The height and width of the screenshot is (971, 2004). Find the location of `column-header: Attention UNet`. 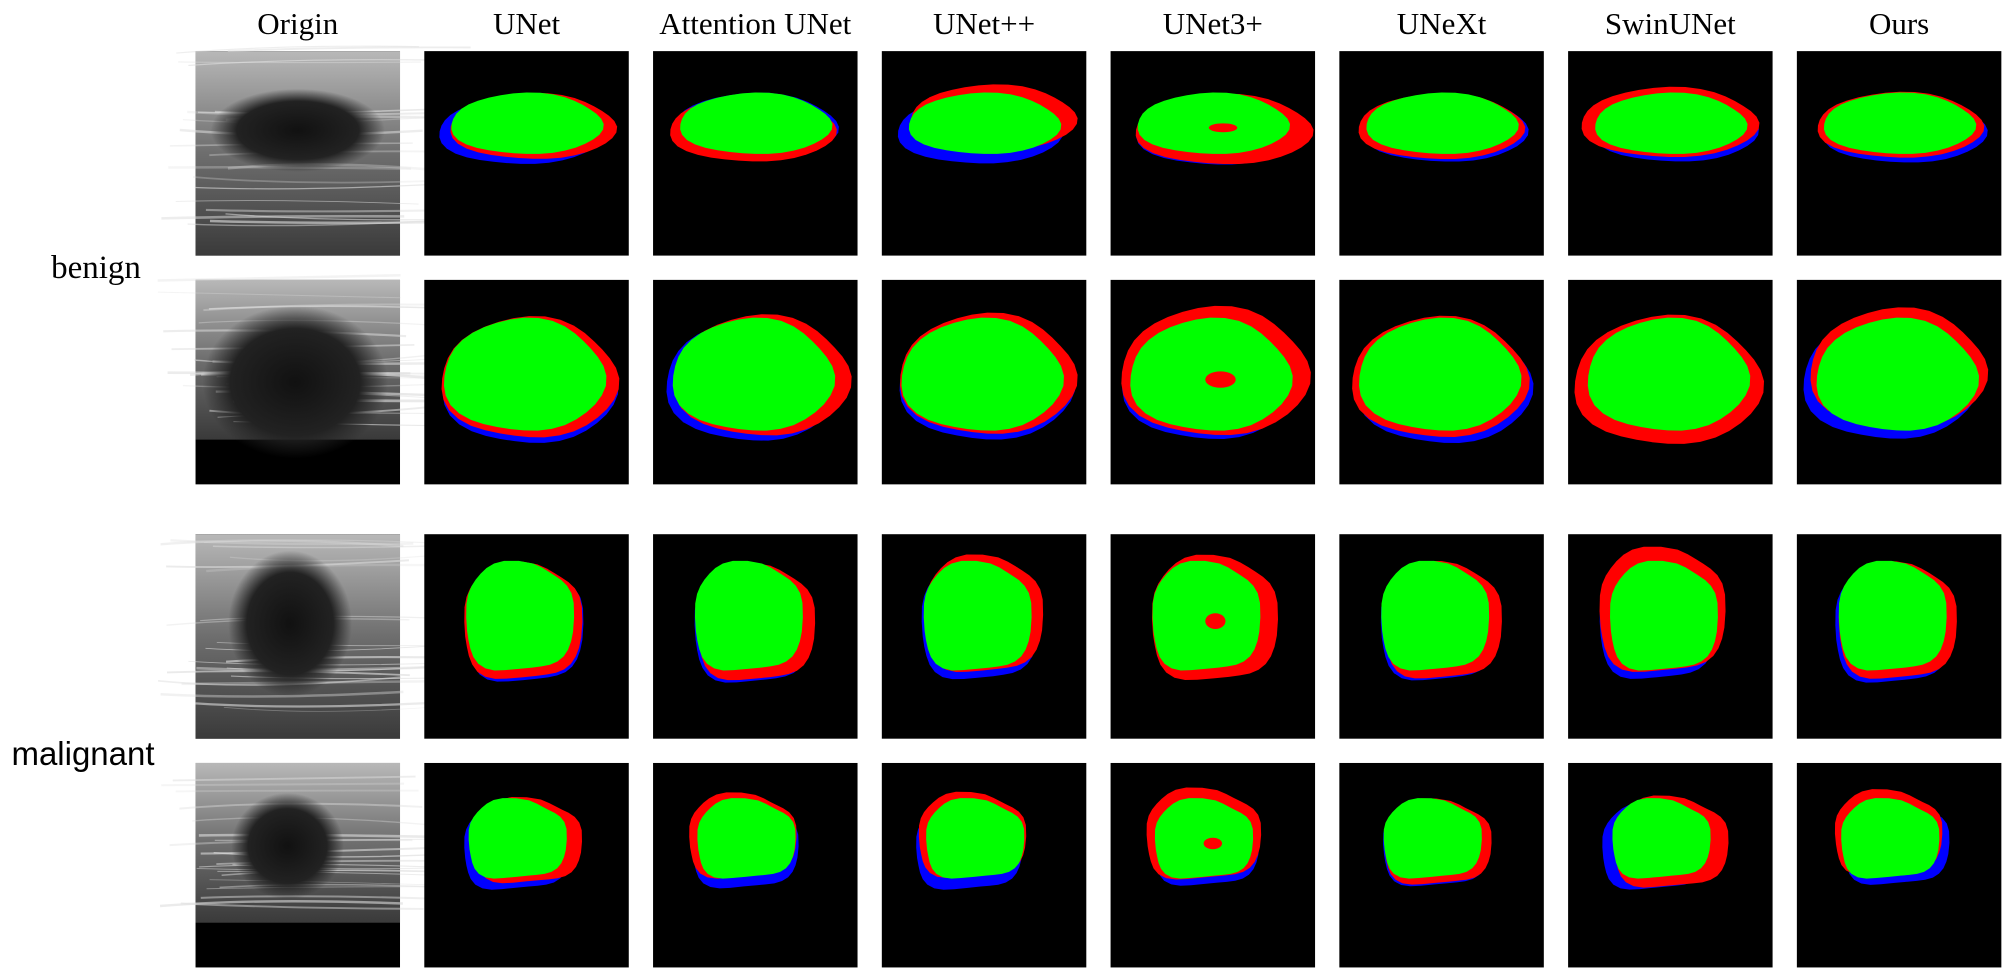

column-header: Attention UNet is located at coordinates (755, 23).